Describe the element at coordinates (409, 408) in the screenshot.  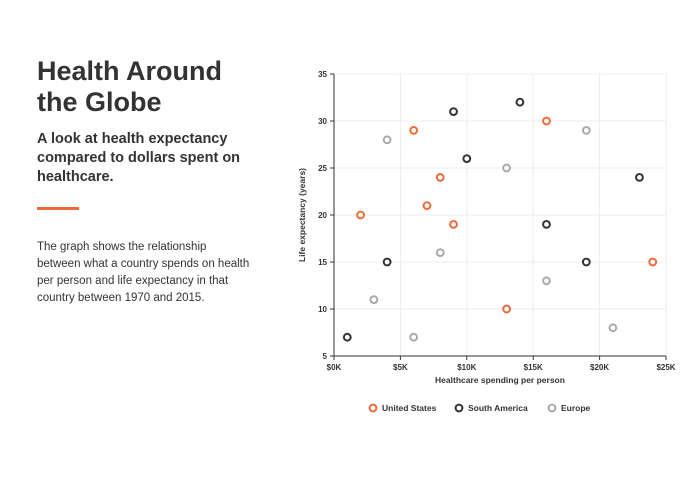
I see `legend-label: United States` at that location.